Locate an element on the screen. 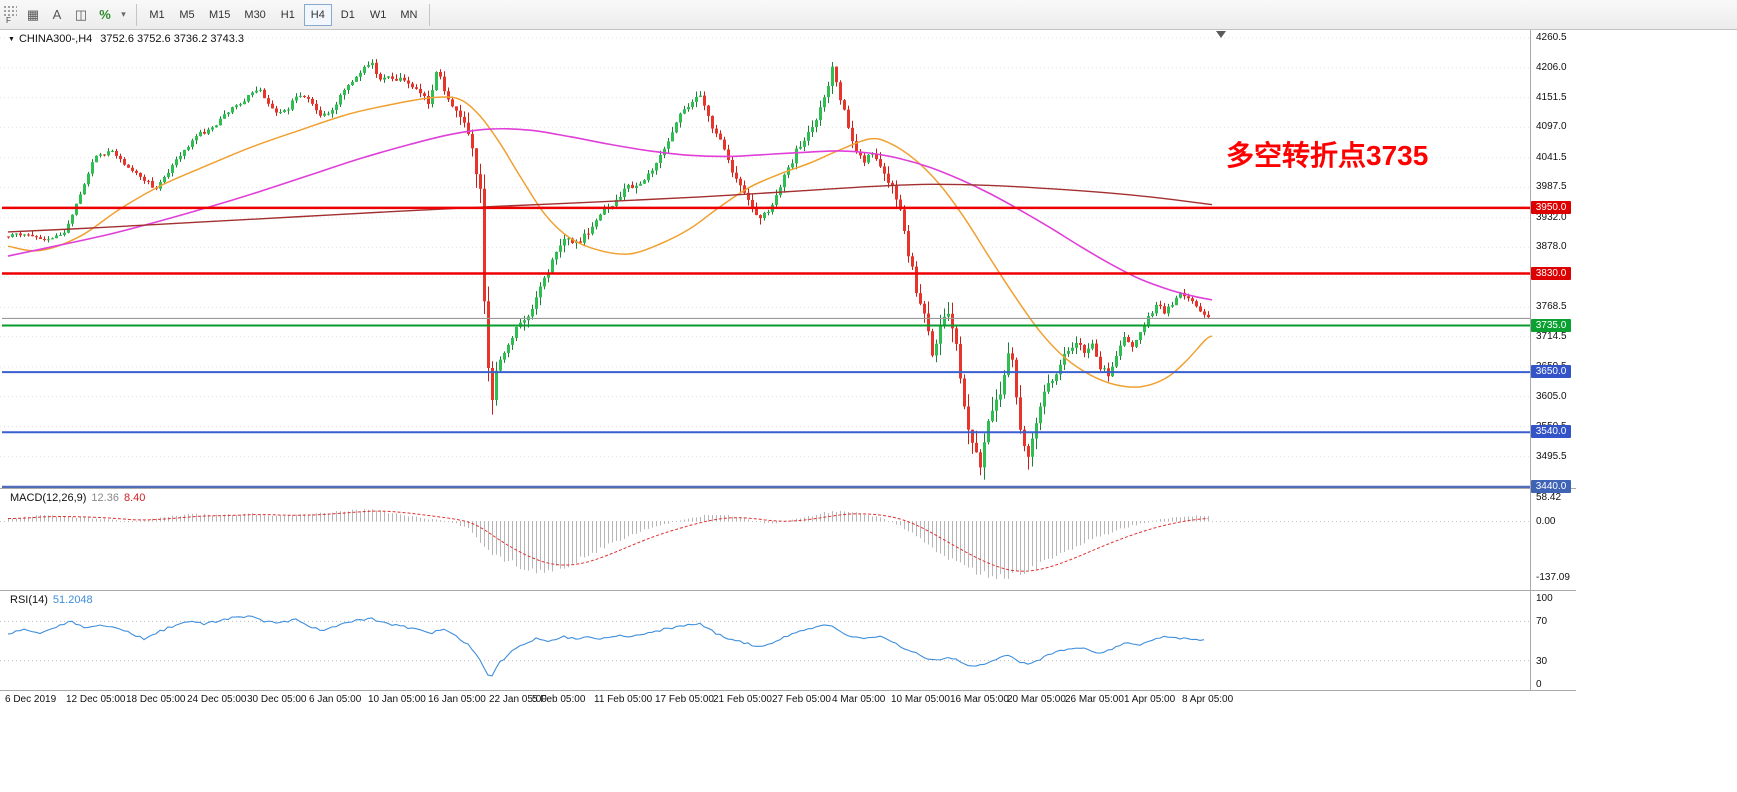  timeframe-button-d1: D1 is located at coordinates (347, 14).